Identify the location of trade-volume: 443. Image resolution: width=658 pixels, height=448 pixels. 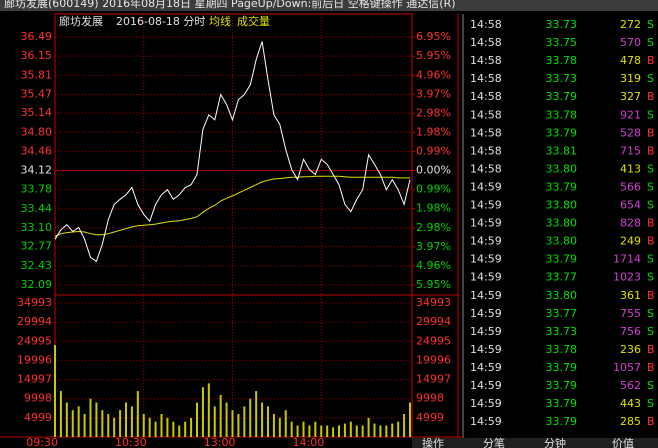
(630, 403).